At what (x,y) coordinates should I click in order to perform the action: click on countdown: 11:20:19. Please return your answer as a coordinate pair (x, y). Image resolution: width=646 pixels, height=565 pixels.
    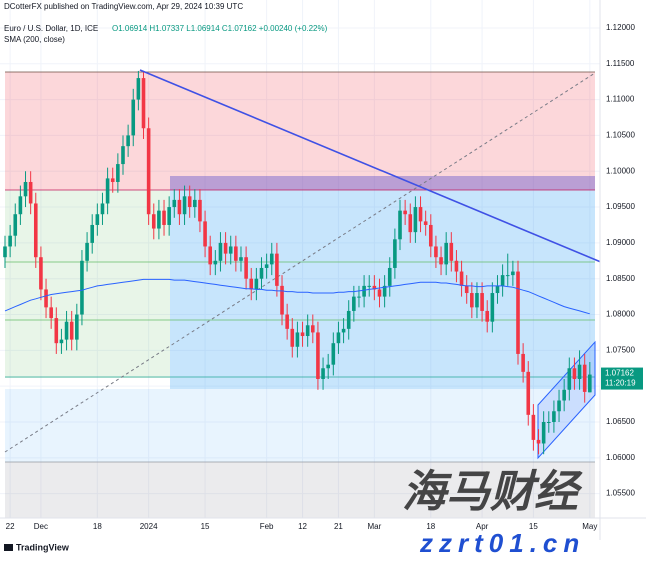
    Looking at the image, I should click on (620, 383).